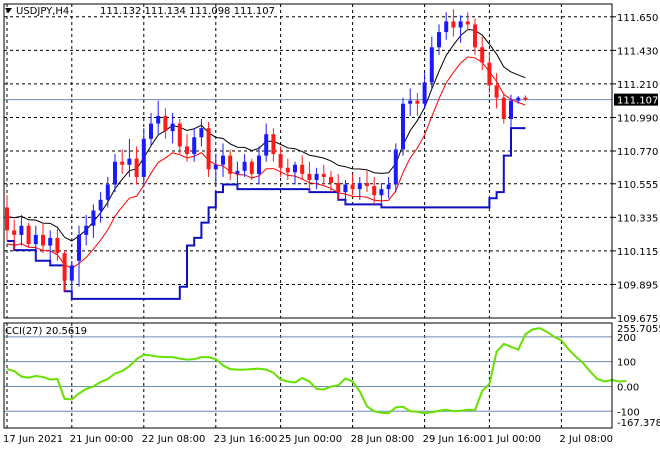 Image resolution: width=660 pixels, height=454 pixels. Describe the element at coordinates (637, 218) in the screenshot. I see `y-tick-label: 110.335` at that location.